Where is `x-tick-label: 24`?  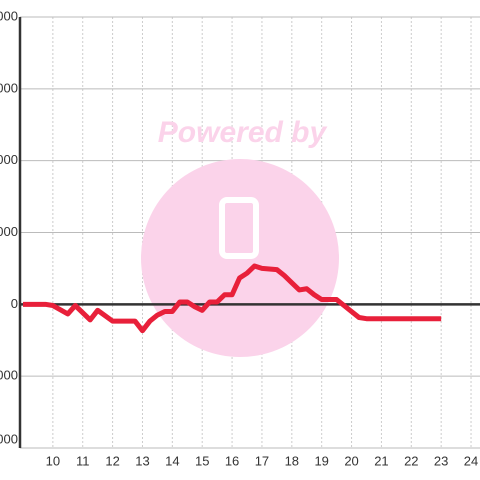 x-tick-label: 24 is located at coordinates (471, 460).